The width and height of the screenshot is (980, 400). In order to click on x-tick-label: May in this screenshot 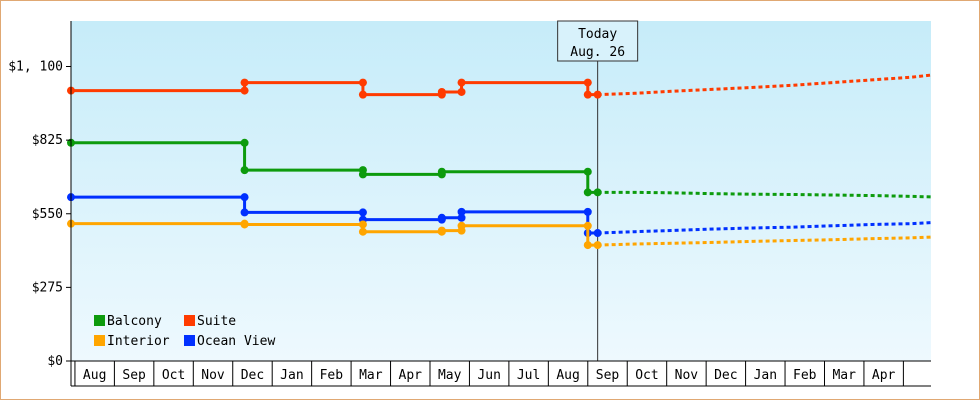, I will do `click(450, 375)`.